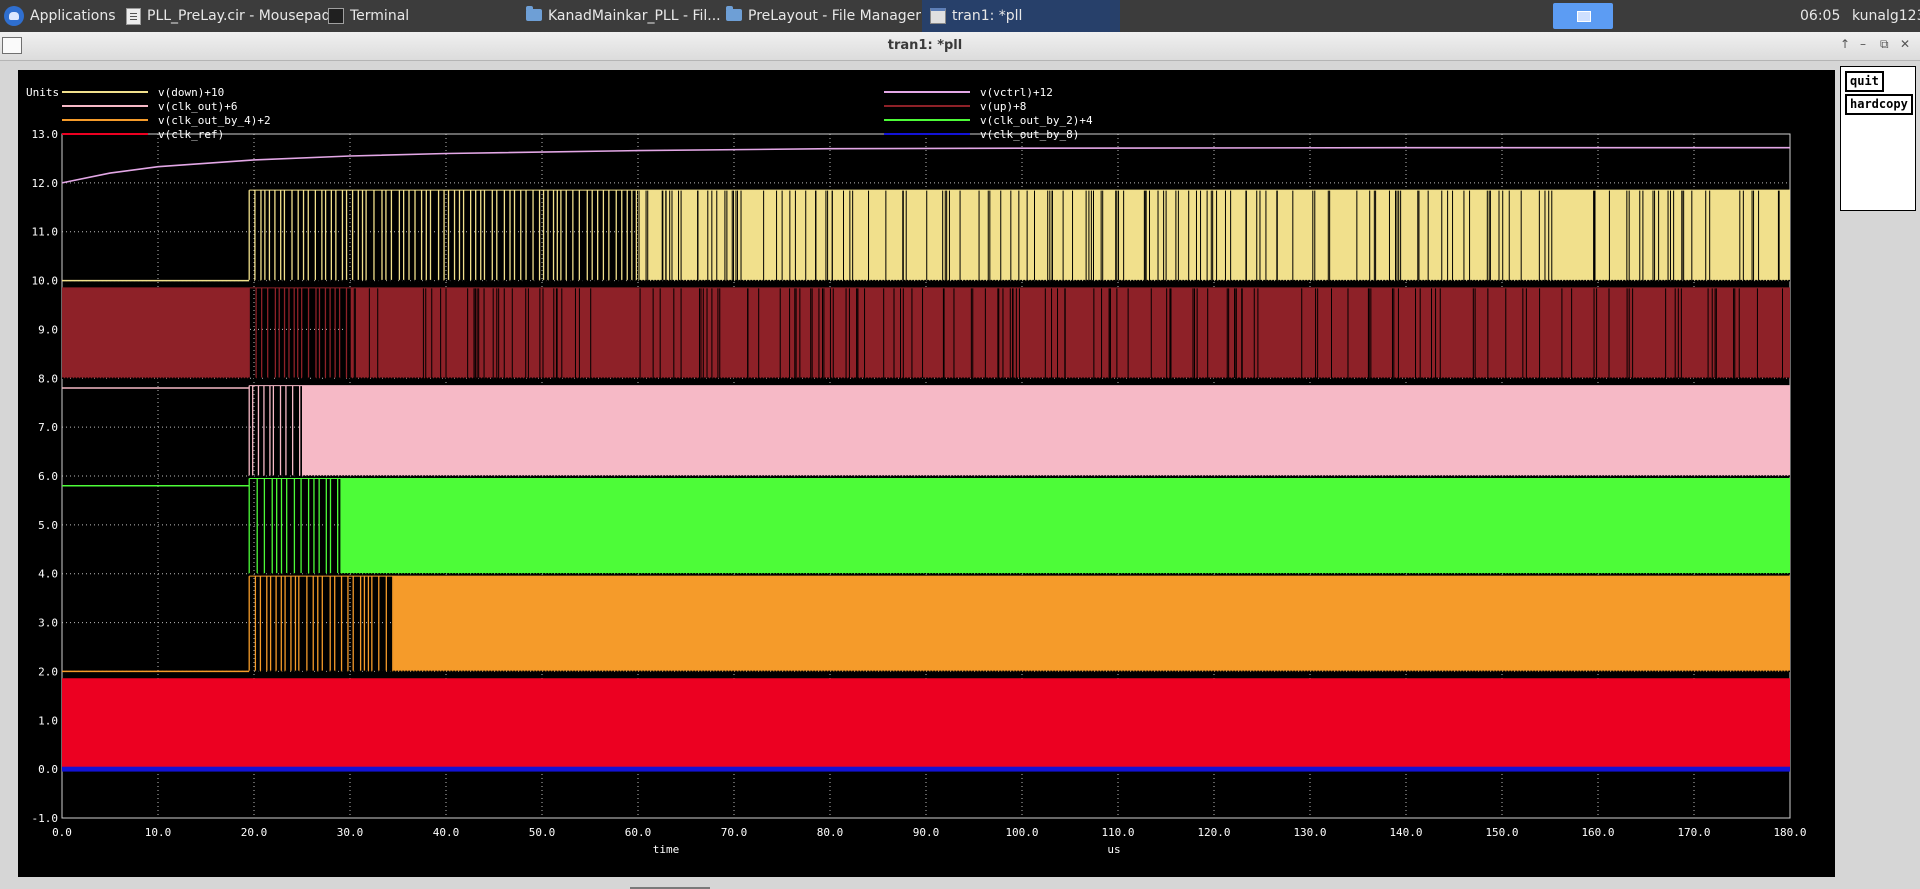 The width and height of the screenshot is (1920, 889). I want to click on x-tick-label: 10.0, so click(158, 832).